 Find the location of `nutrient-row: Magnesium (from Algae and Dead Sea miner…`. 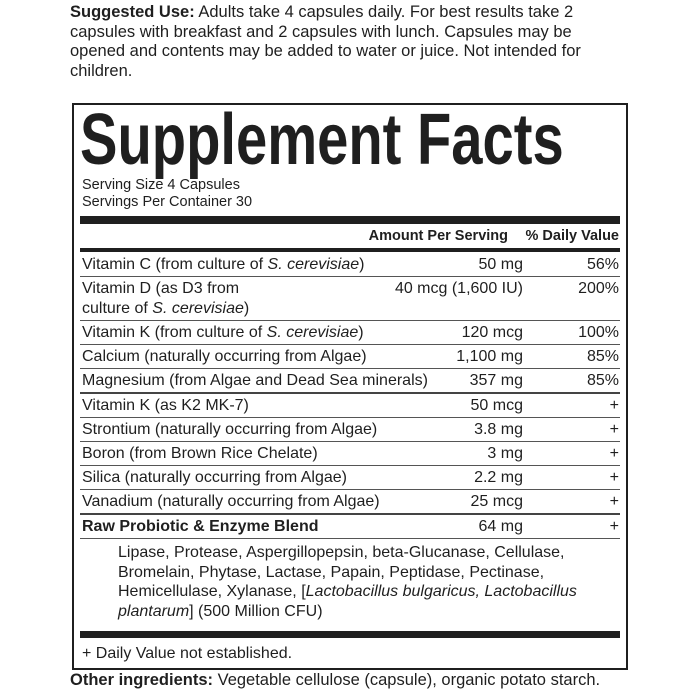

nutrient-row: Magnesium (from Algae and Dead Sea miner… is located at coordinates (350, 381).